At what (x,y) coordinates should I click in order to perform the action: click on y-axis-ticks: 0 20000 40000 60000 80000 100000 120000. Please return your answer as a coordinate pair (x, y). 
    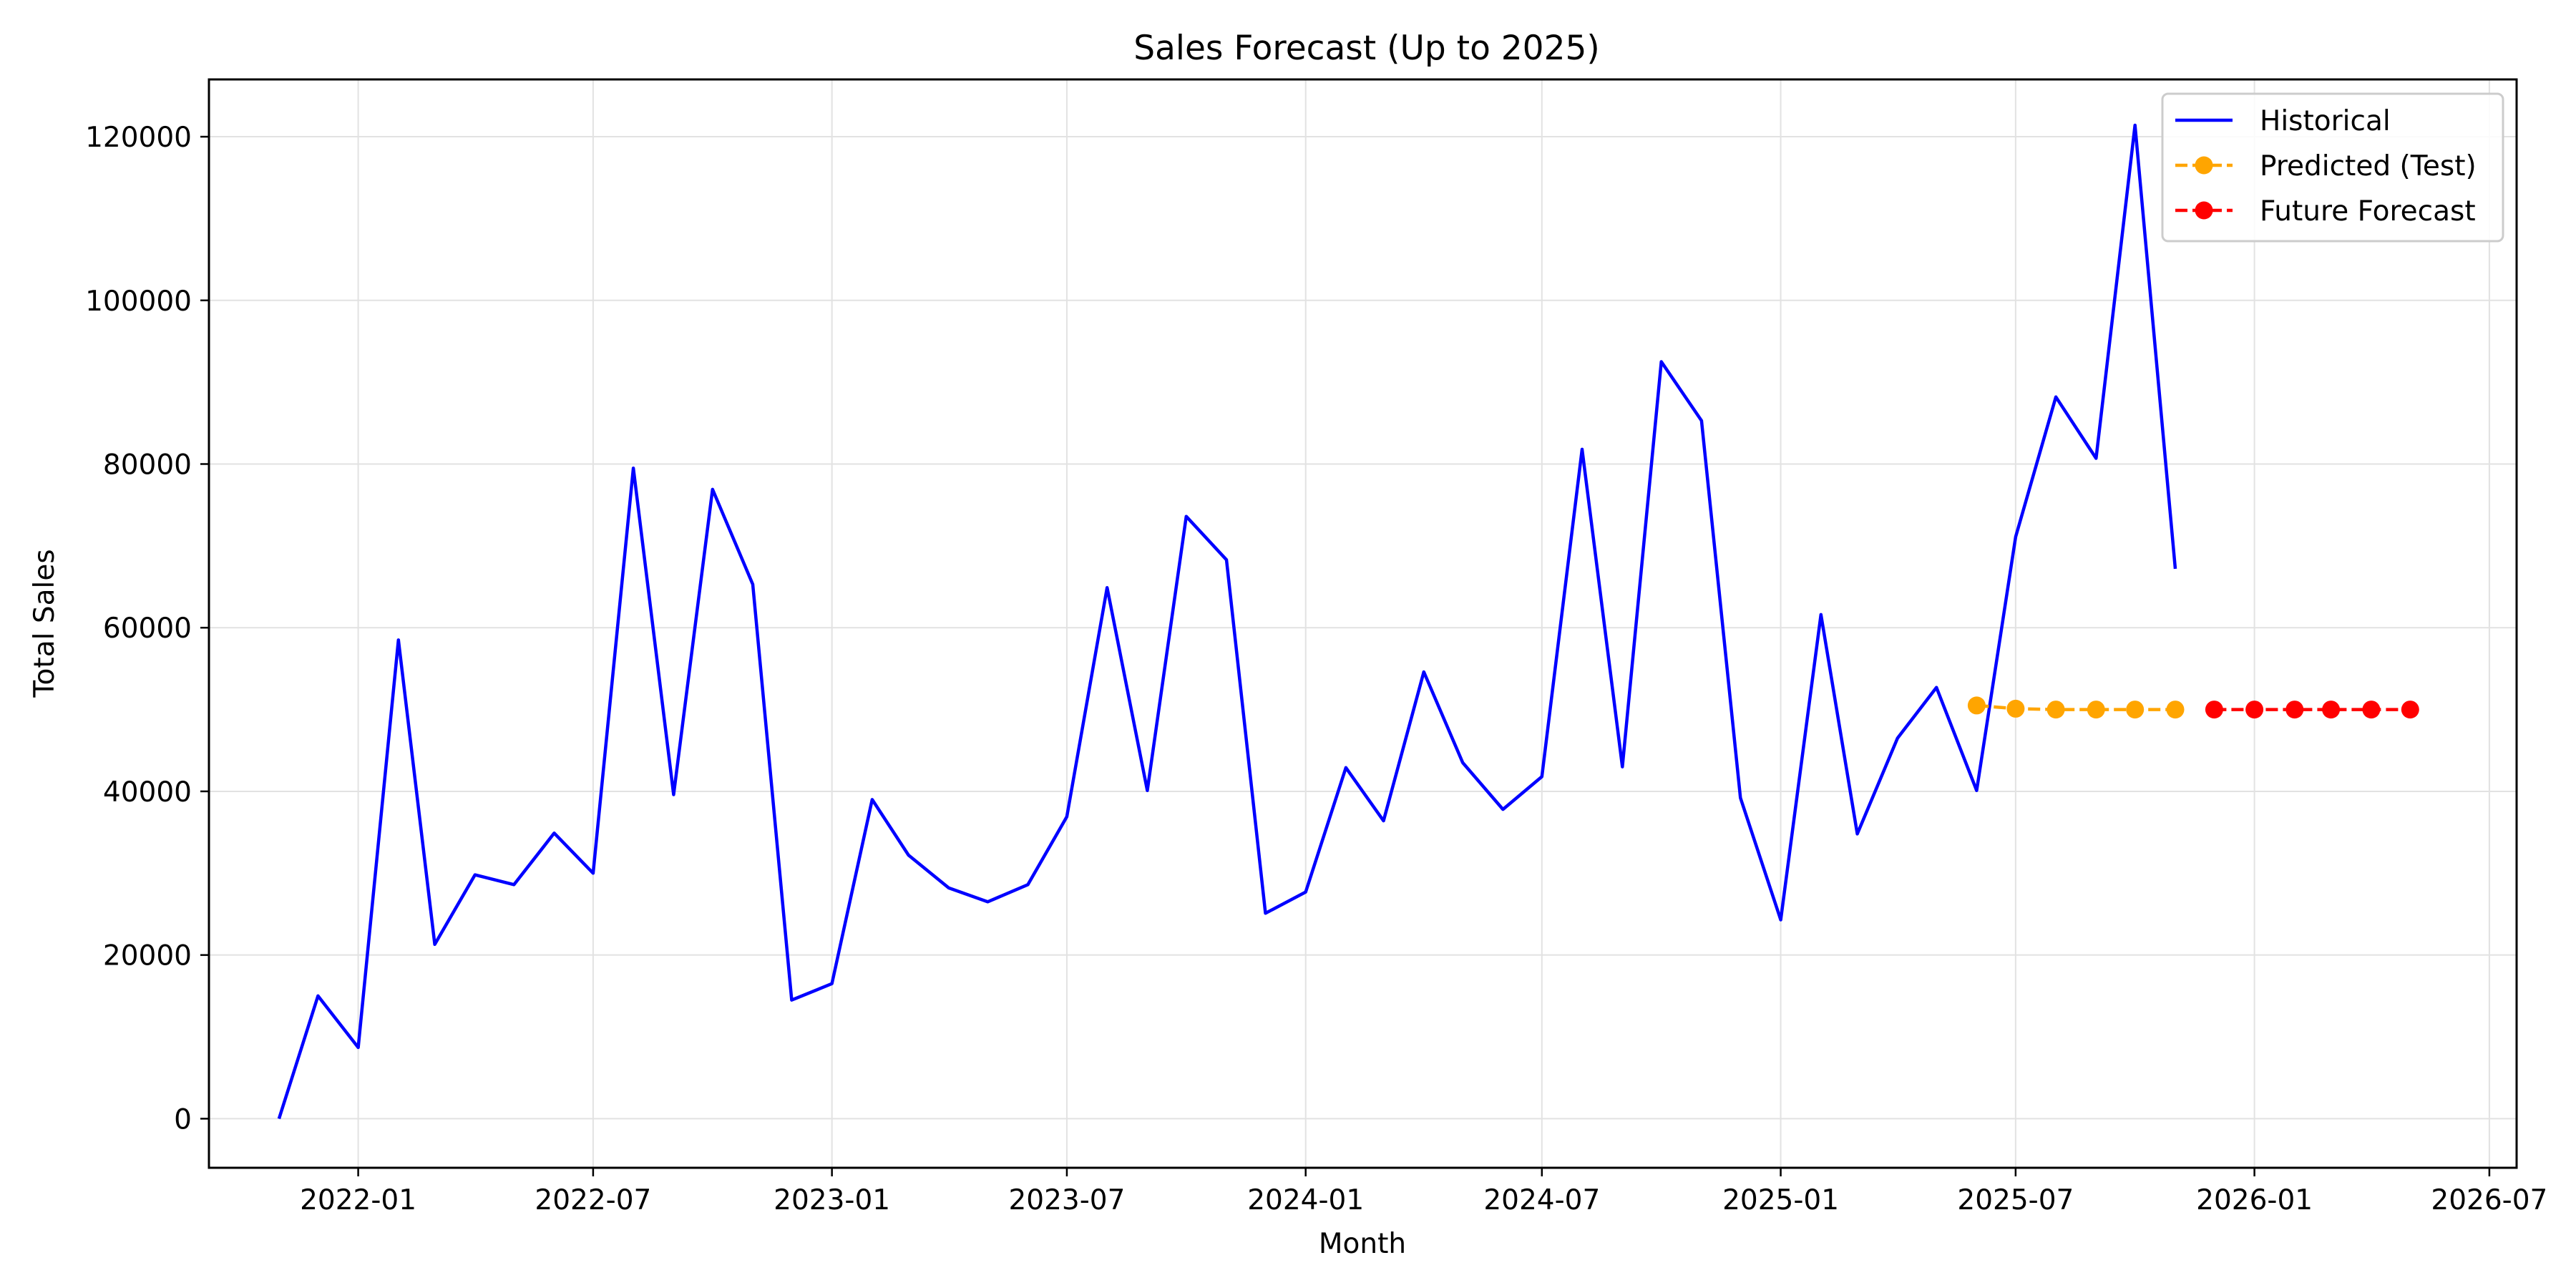
    Looking at the image, I should click on (147, 629).